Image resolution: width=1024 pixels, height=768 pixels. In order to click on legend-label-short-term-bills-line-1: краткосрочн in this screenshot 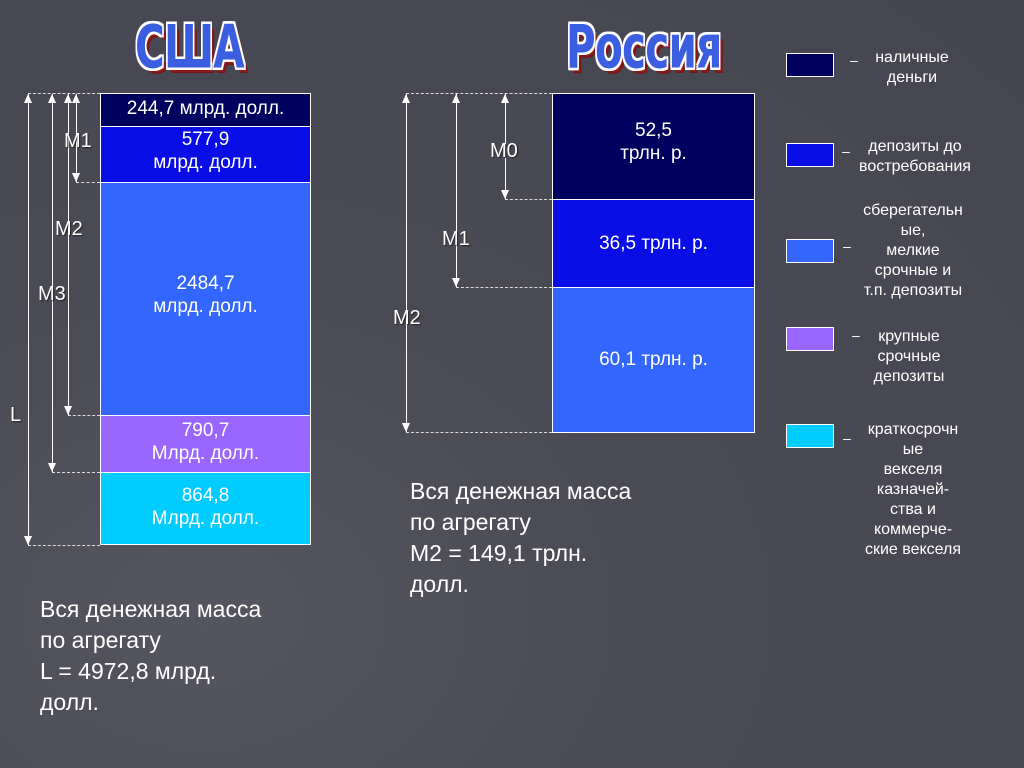, I will do `click(913, 429)`.